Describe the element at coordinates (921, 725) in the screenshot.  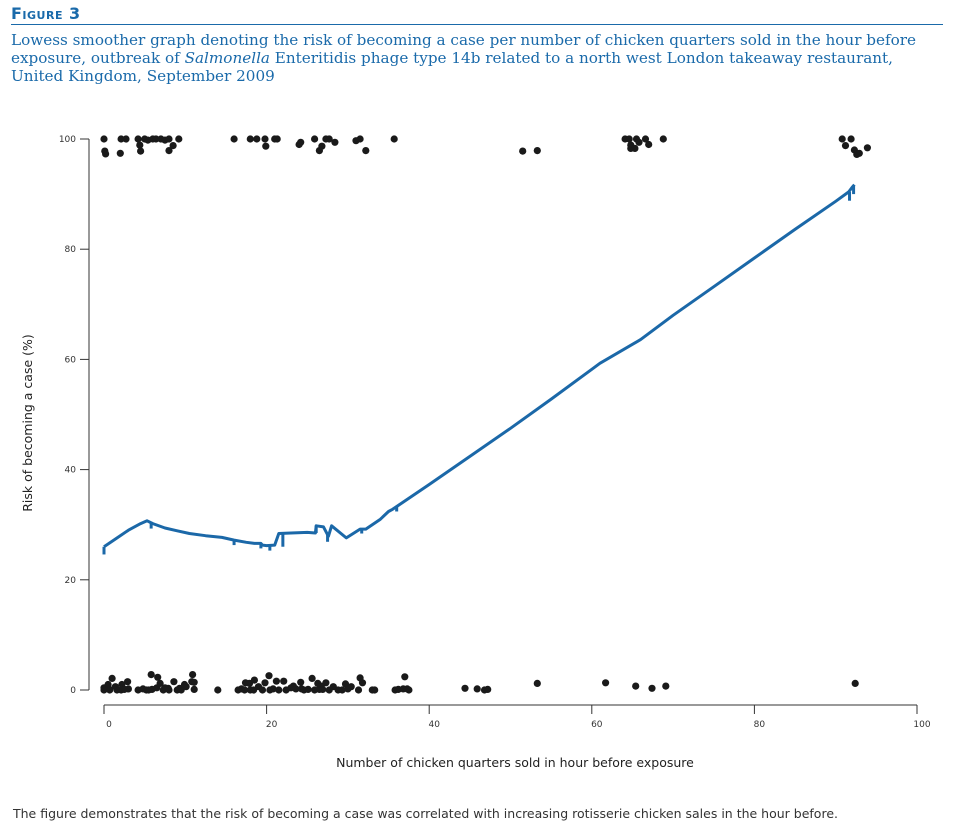
I see `x-tick-label: 100` at that location.